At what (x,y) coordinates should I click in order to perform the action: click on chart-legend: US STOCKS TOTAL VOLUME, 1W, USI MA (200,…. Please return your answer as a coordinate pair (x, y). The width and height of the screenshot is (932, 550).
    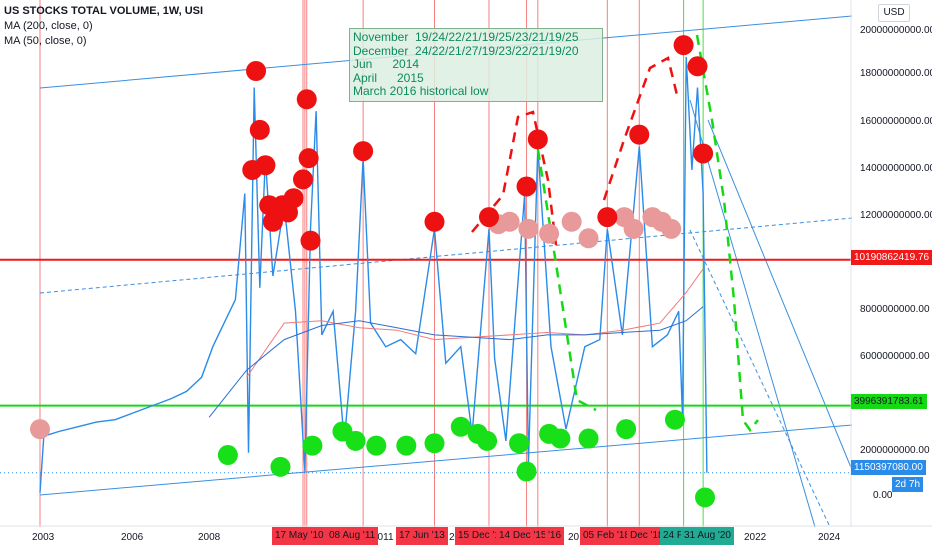
    Looking at the image, I should click on (103, 26).